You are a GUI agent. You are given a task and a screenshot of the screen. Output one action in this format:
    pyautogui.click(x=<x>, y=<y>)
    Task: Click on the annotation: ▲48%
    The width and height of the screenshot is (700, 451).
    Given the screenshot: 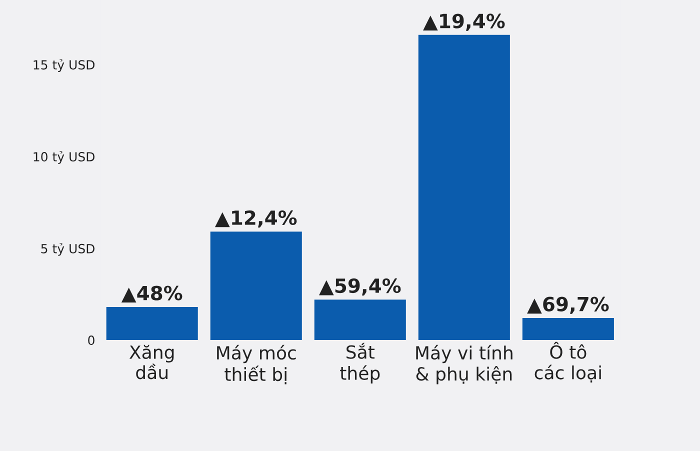 What is the action you would take?
    pyautogui.click(x=151, y=294)
    